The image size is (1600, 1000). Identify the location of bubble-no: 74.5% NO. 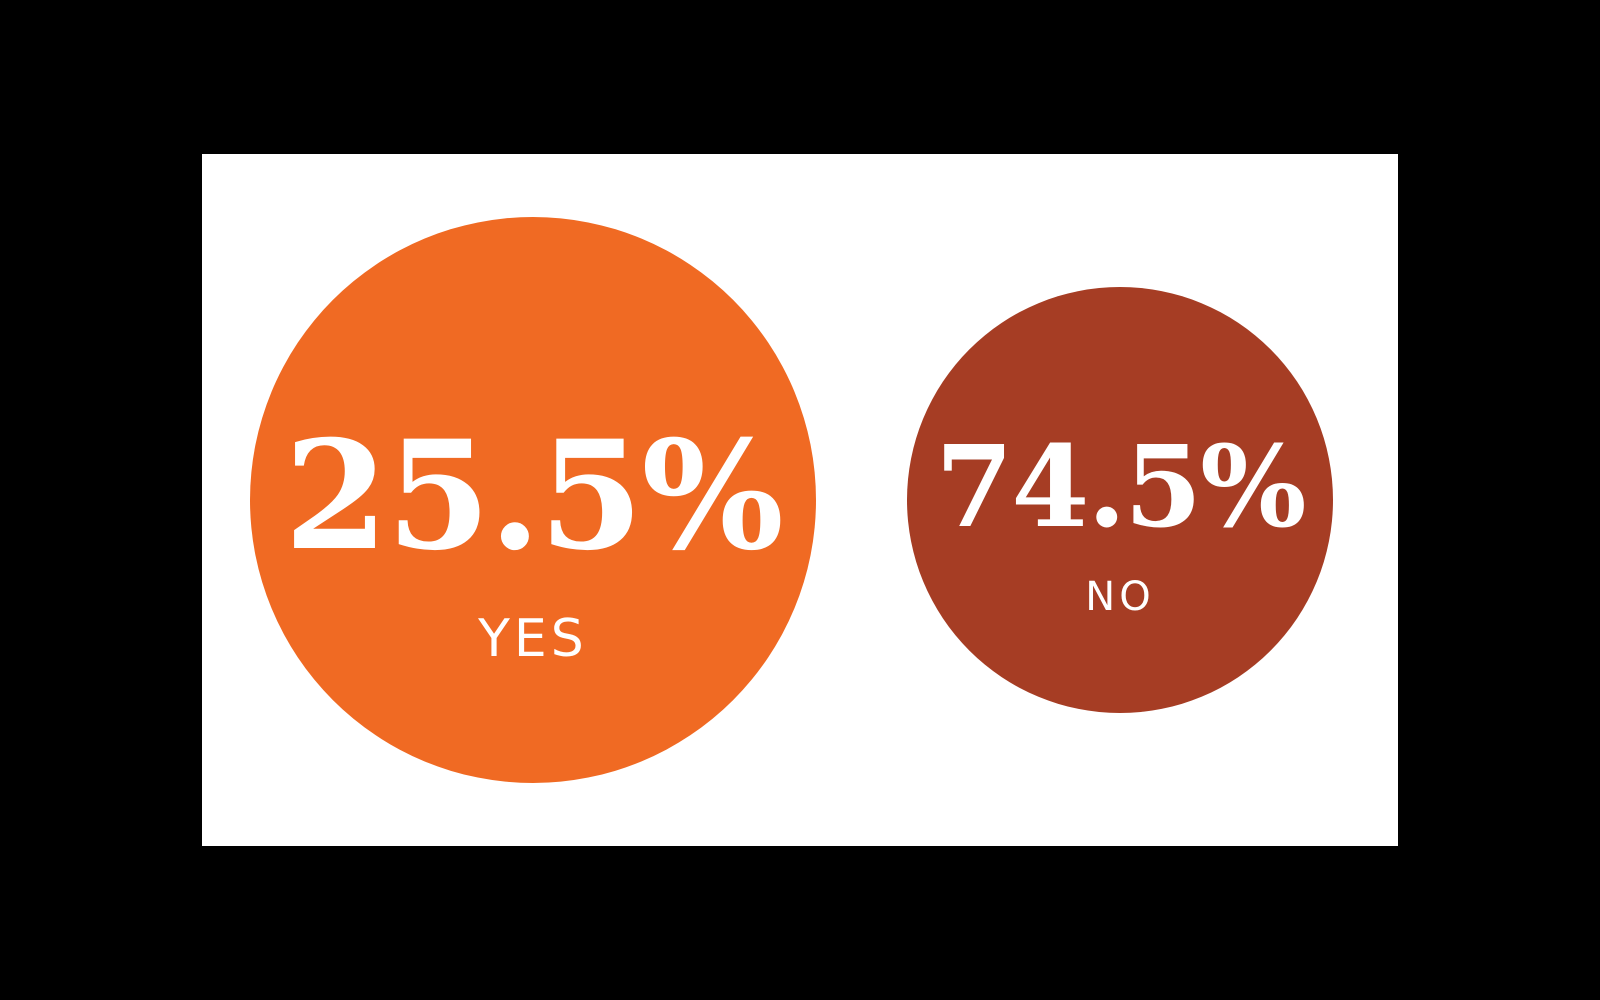
(1120, 500).